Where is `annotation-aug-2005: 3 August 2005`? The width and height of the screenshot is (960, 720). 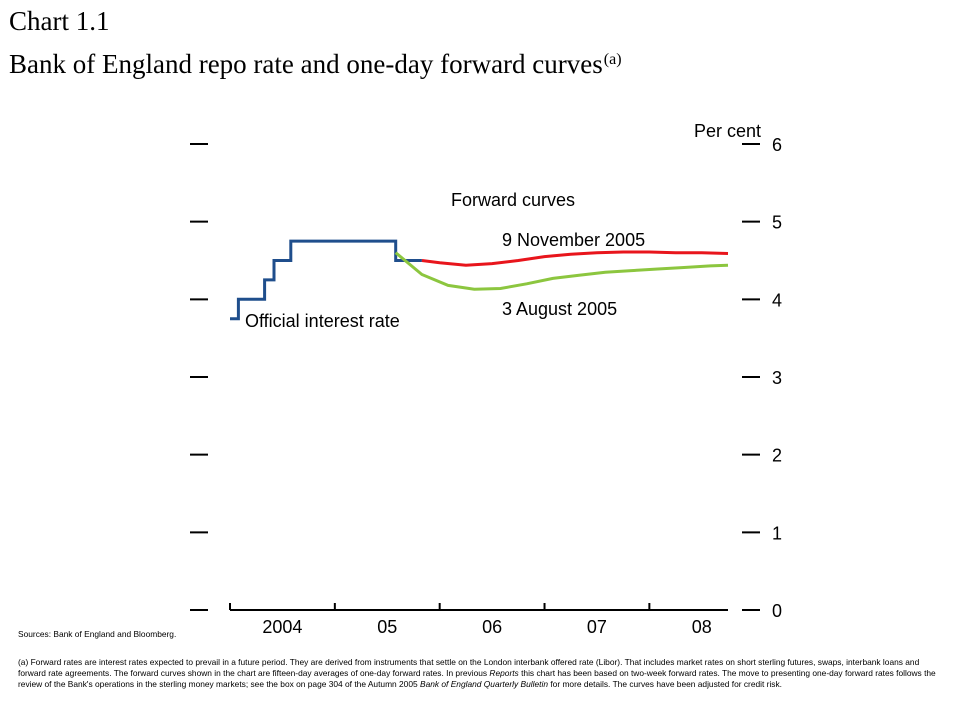 annotation-aug-2005: 3 August 2005 is located at coordinates (559, 309).